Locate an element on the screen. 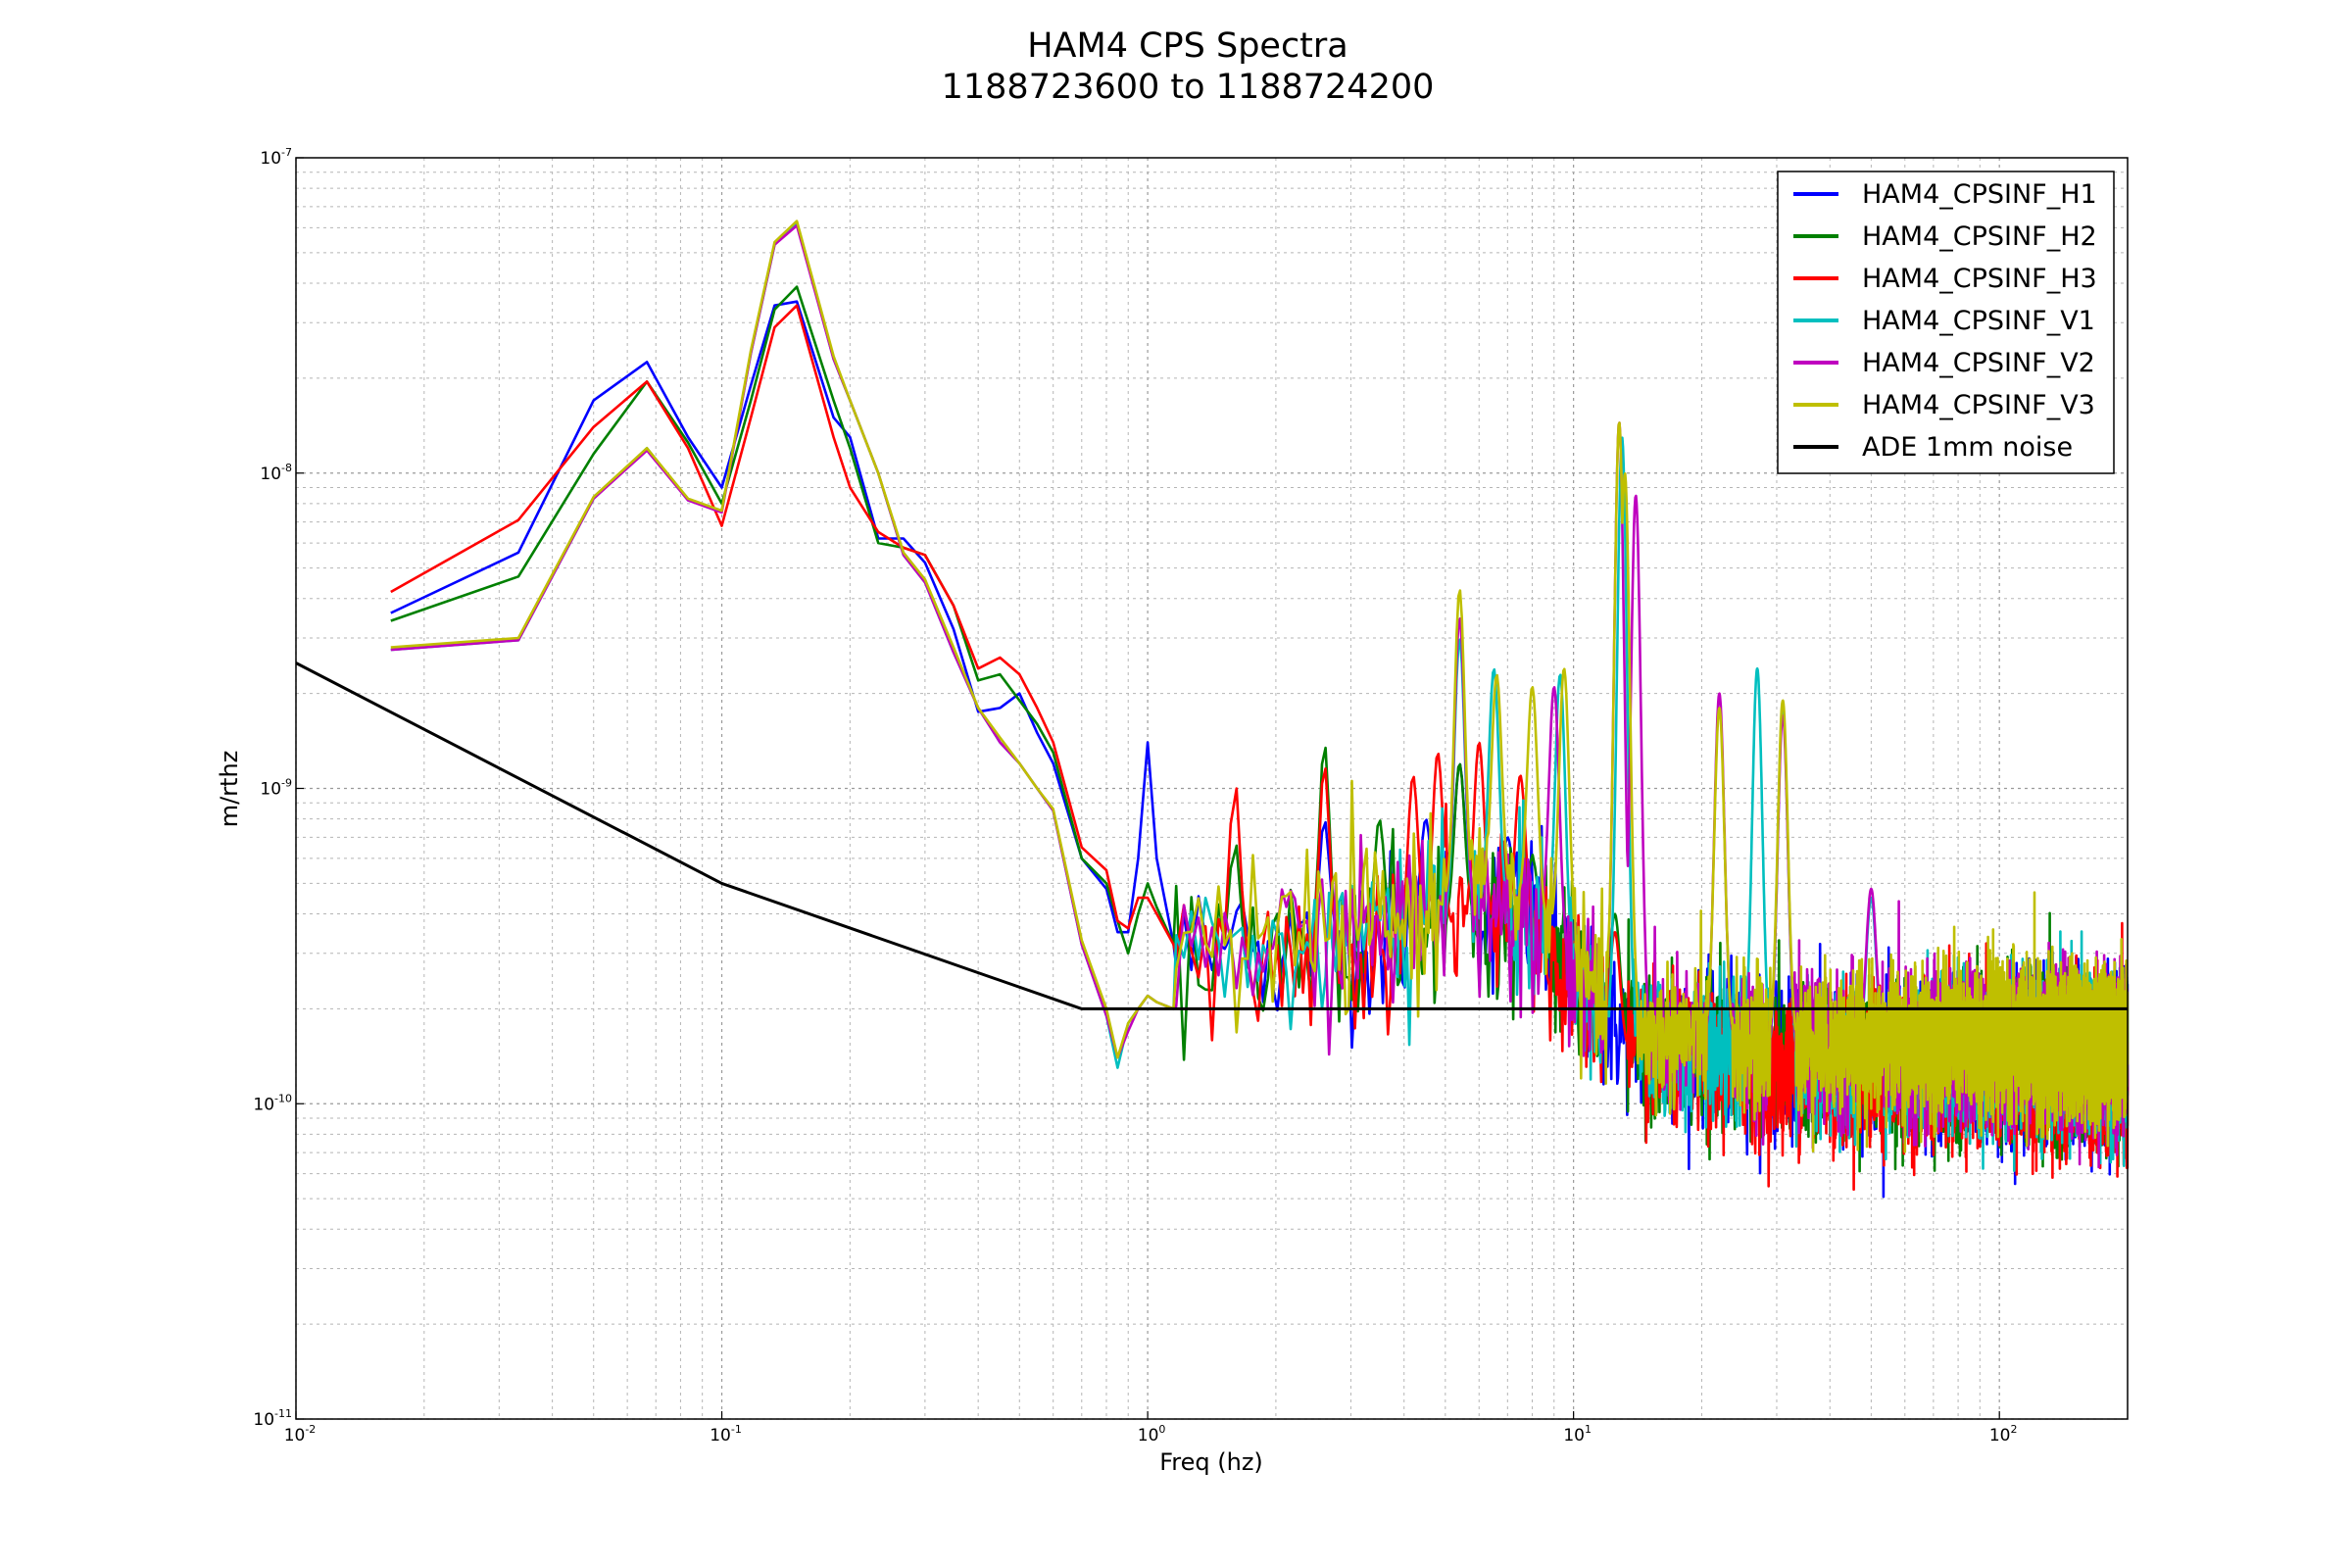 This screenshot has width=2352, height=1568. x-axis-label: Freq (hz) is located at coordinates (1211, 1462).